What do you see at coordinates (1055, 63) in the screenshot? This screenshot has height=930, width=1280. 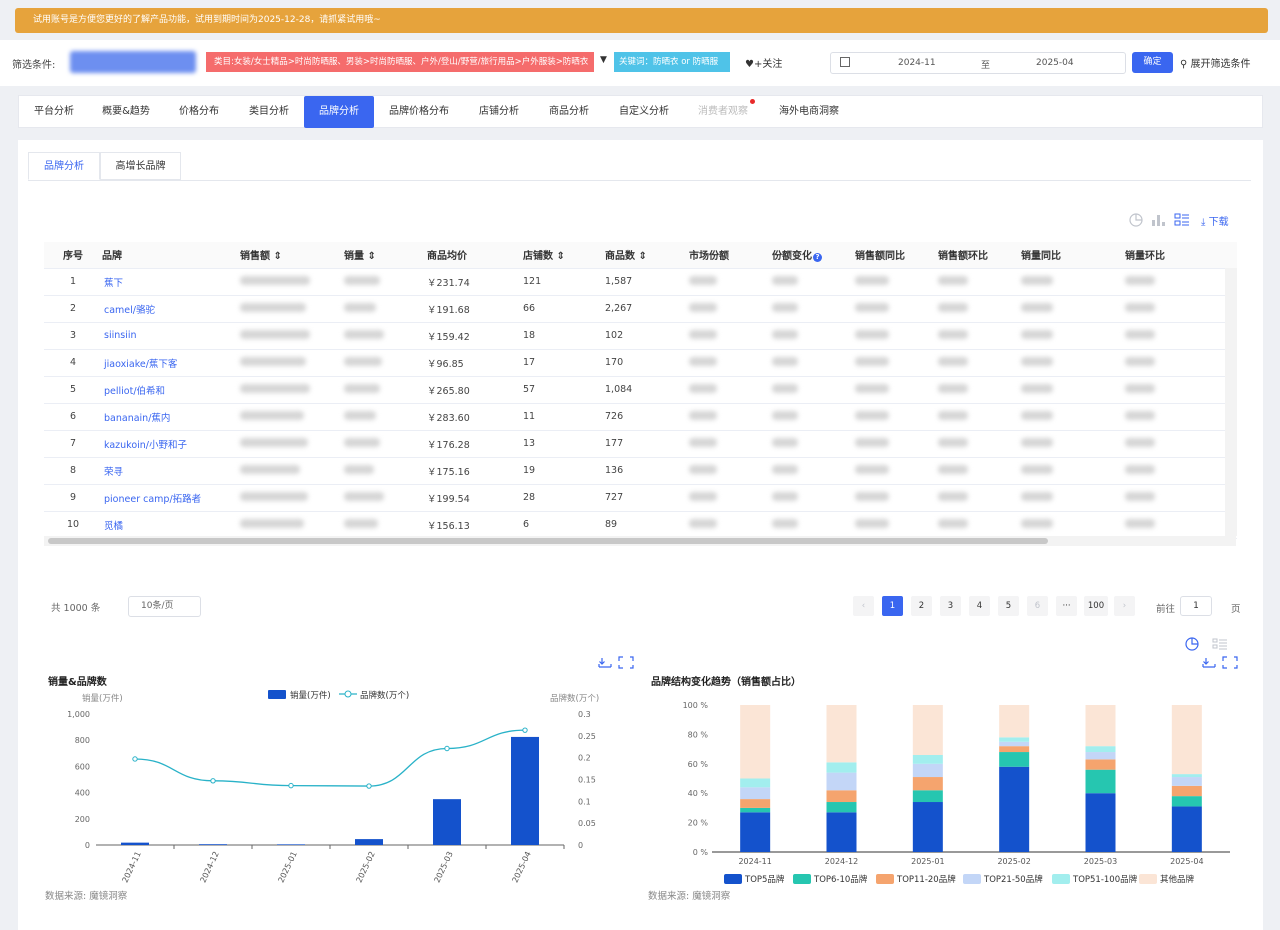 I see `date-to: 2025-04` at bounding box center [1055, 63].